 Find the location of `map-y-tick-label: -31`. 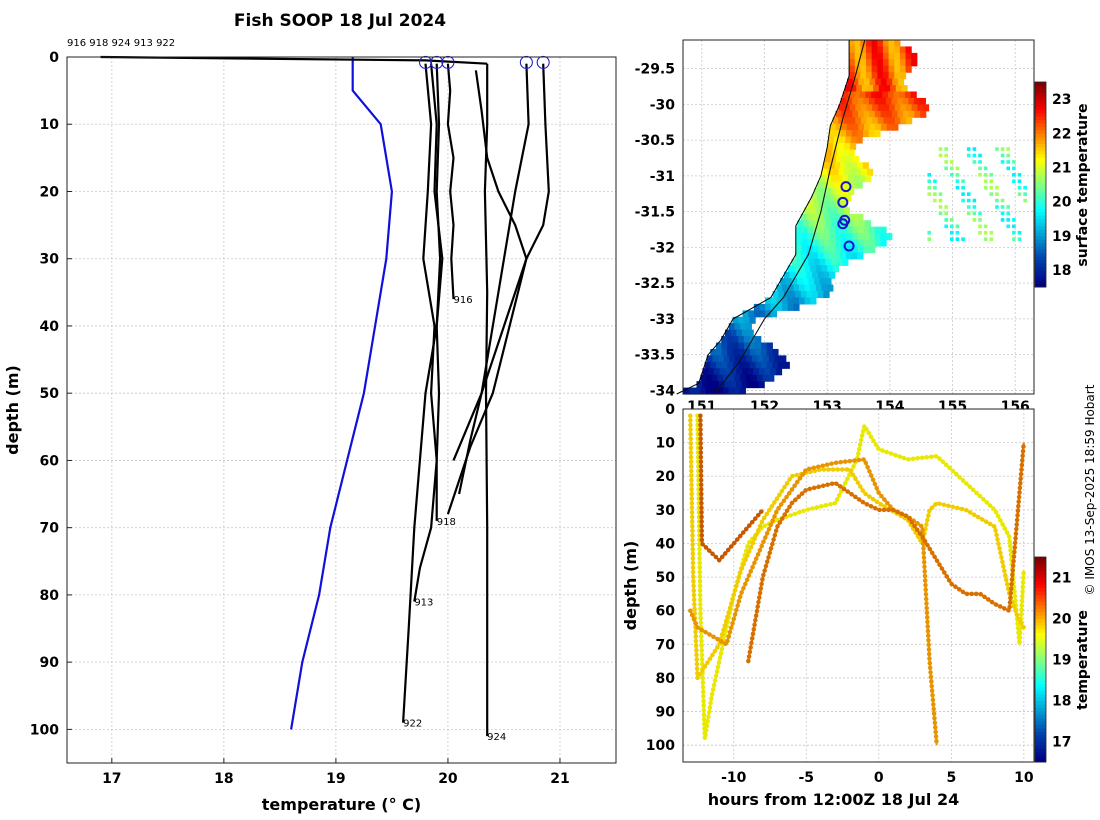

map-y-tick-label: -31 is located at coordinates (662, 177).